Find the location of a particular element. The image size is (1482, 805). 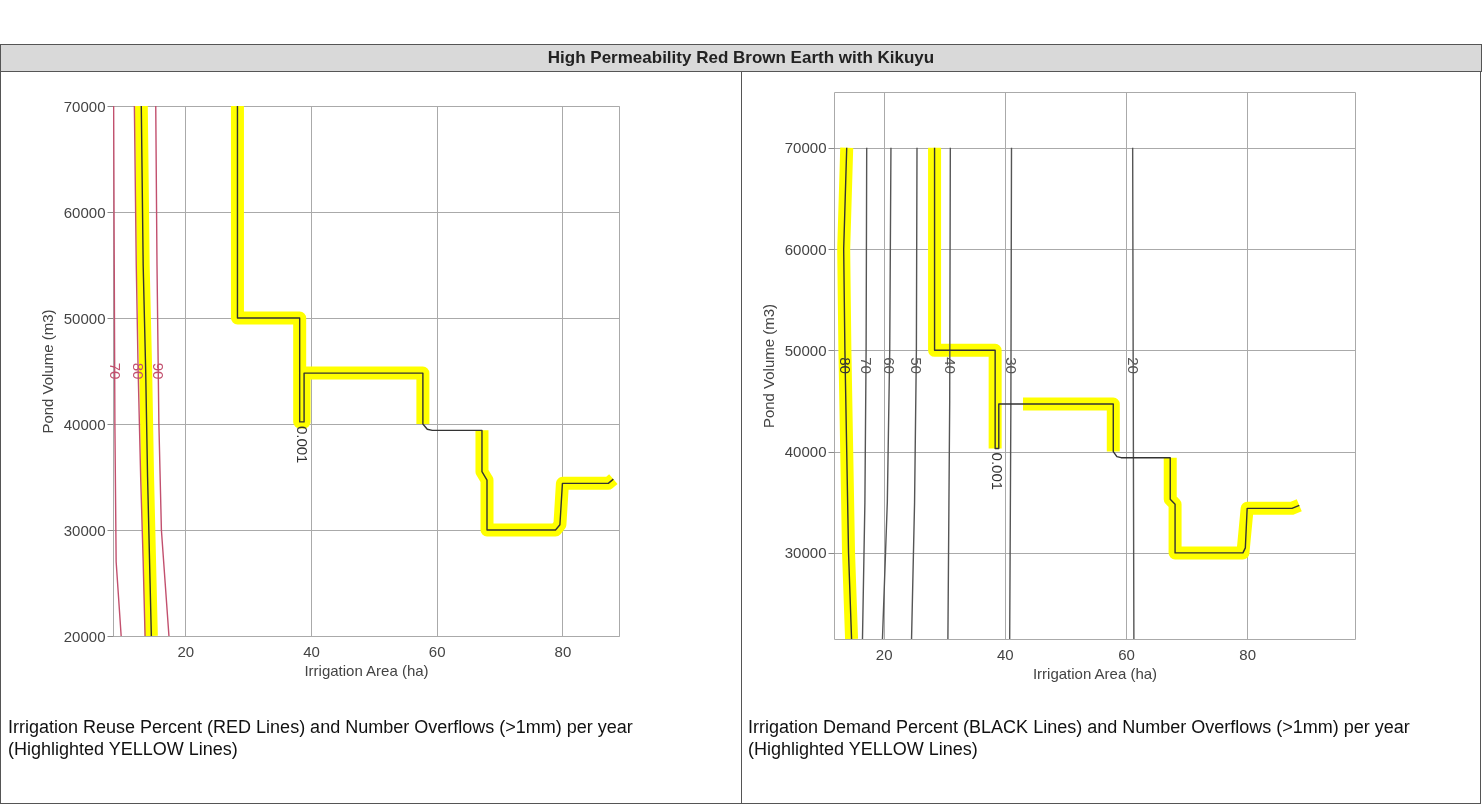

text: 20 is located at coordinates (1134, 365).